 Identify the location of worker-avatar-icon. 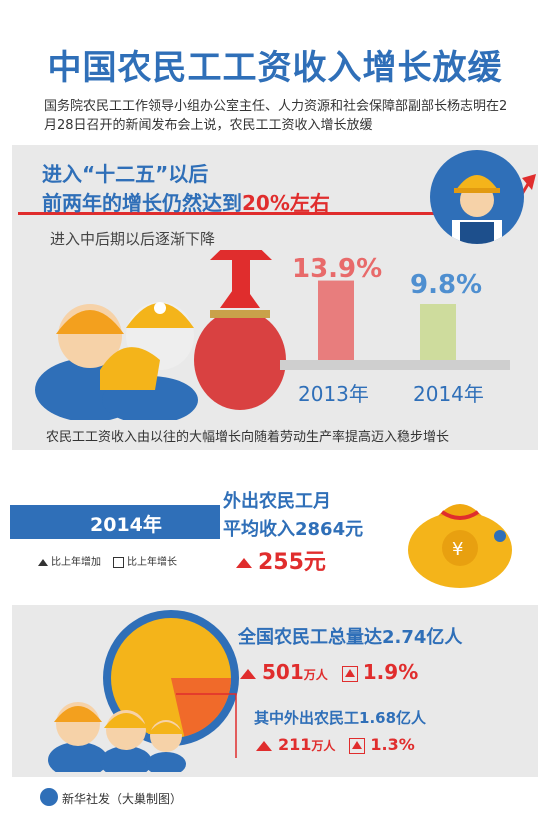
(477, 197).